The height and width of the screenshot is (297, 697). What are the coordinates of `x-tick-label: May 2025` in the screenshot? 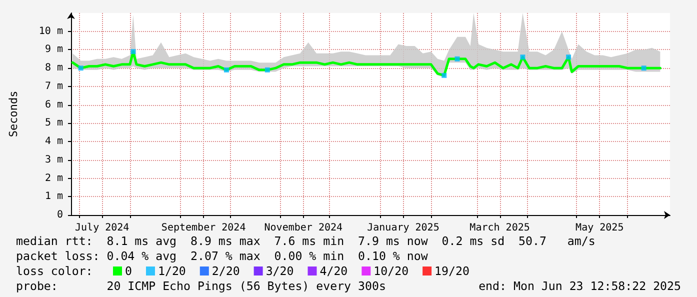 It's located at (600, 228).